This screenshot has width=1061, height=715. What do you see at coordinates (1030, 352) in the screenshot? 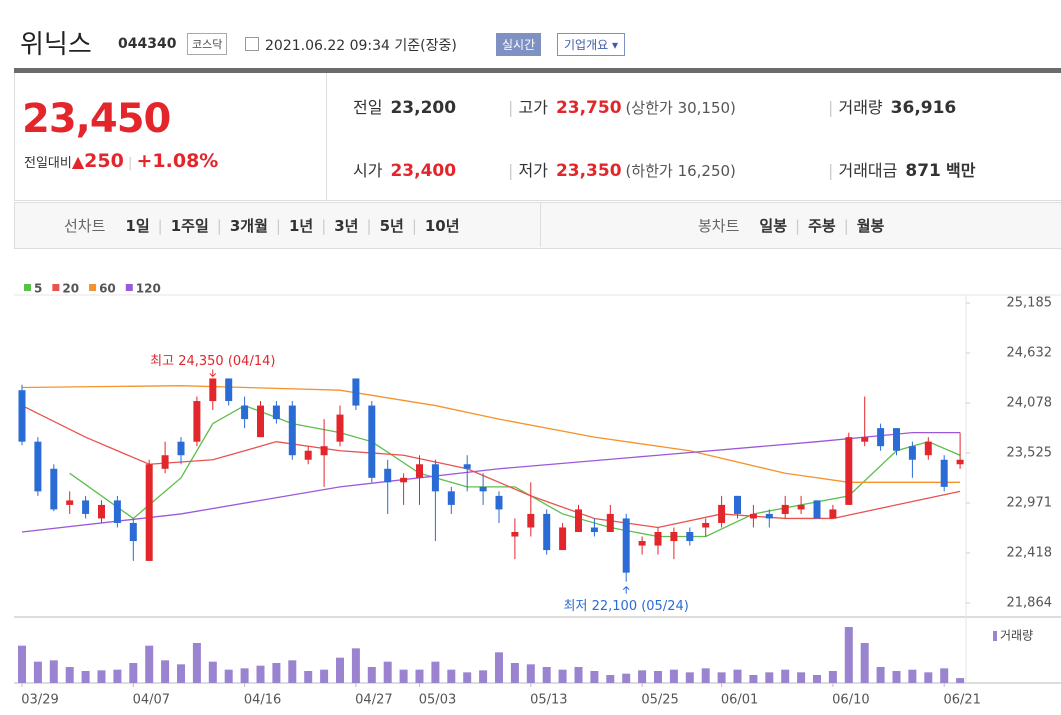
I see `y-tick-label: 24,632` at bounding box center [1030, 352].